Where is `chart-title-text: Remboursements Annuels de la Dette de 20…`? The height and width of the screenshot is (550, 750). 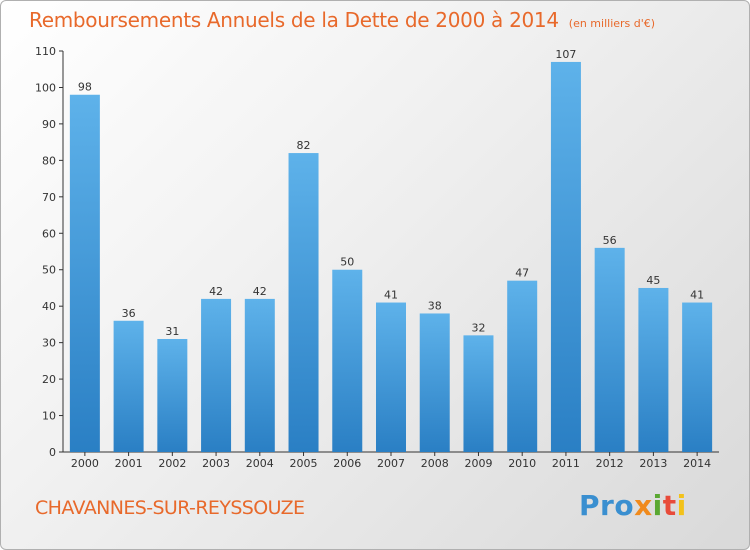
chart-title-text: Remboursements Annuels de la Dette de 20… is located at coordinates (294, 20).